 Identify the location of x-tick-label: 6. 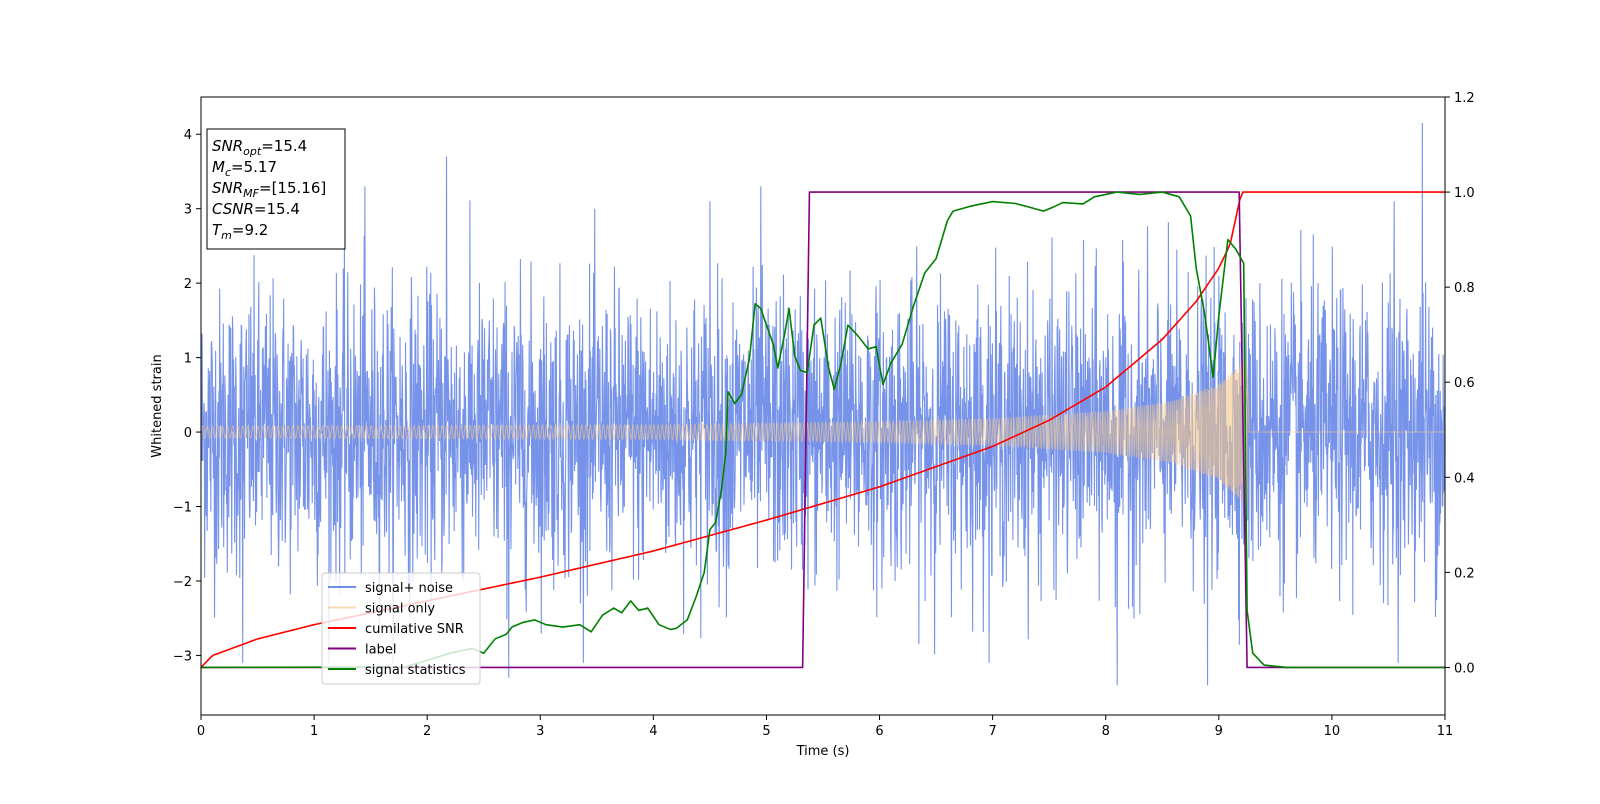
(879, 731).